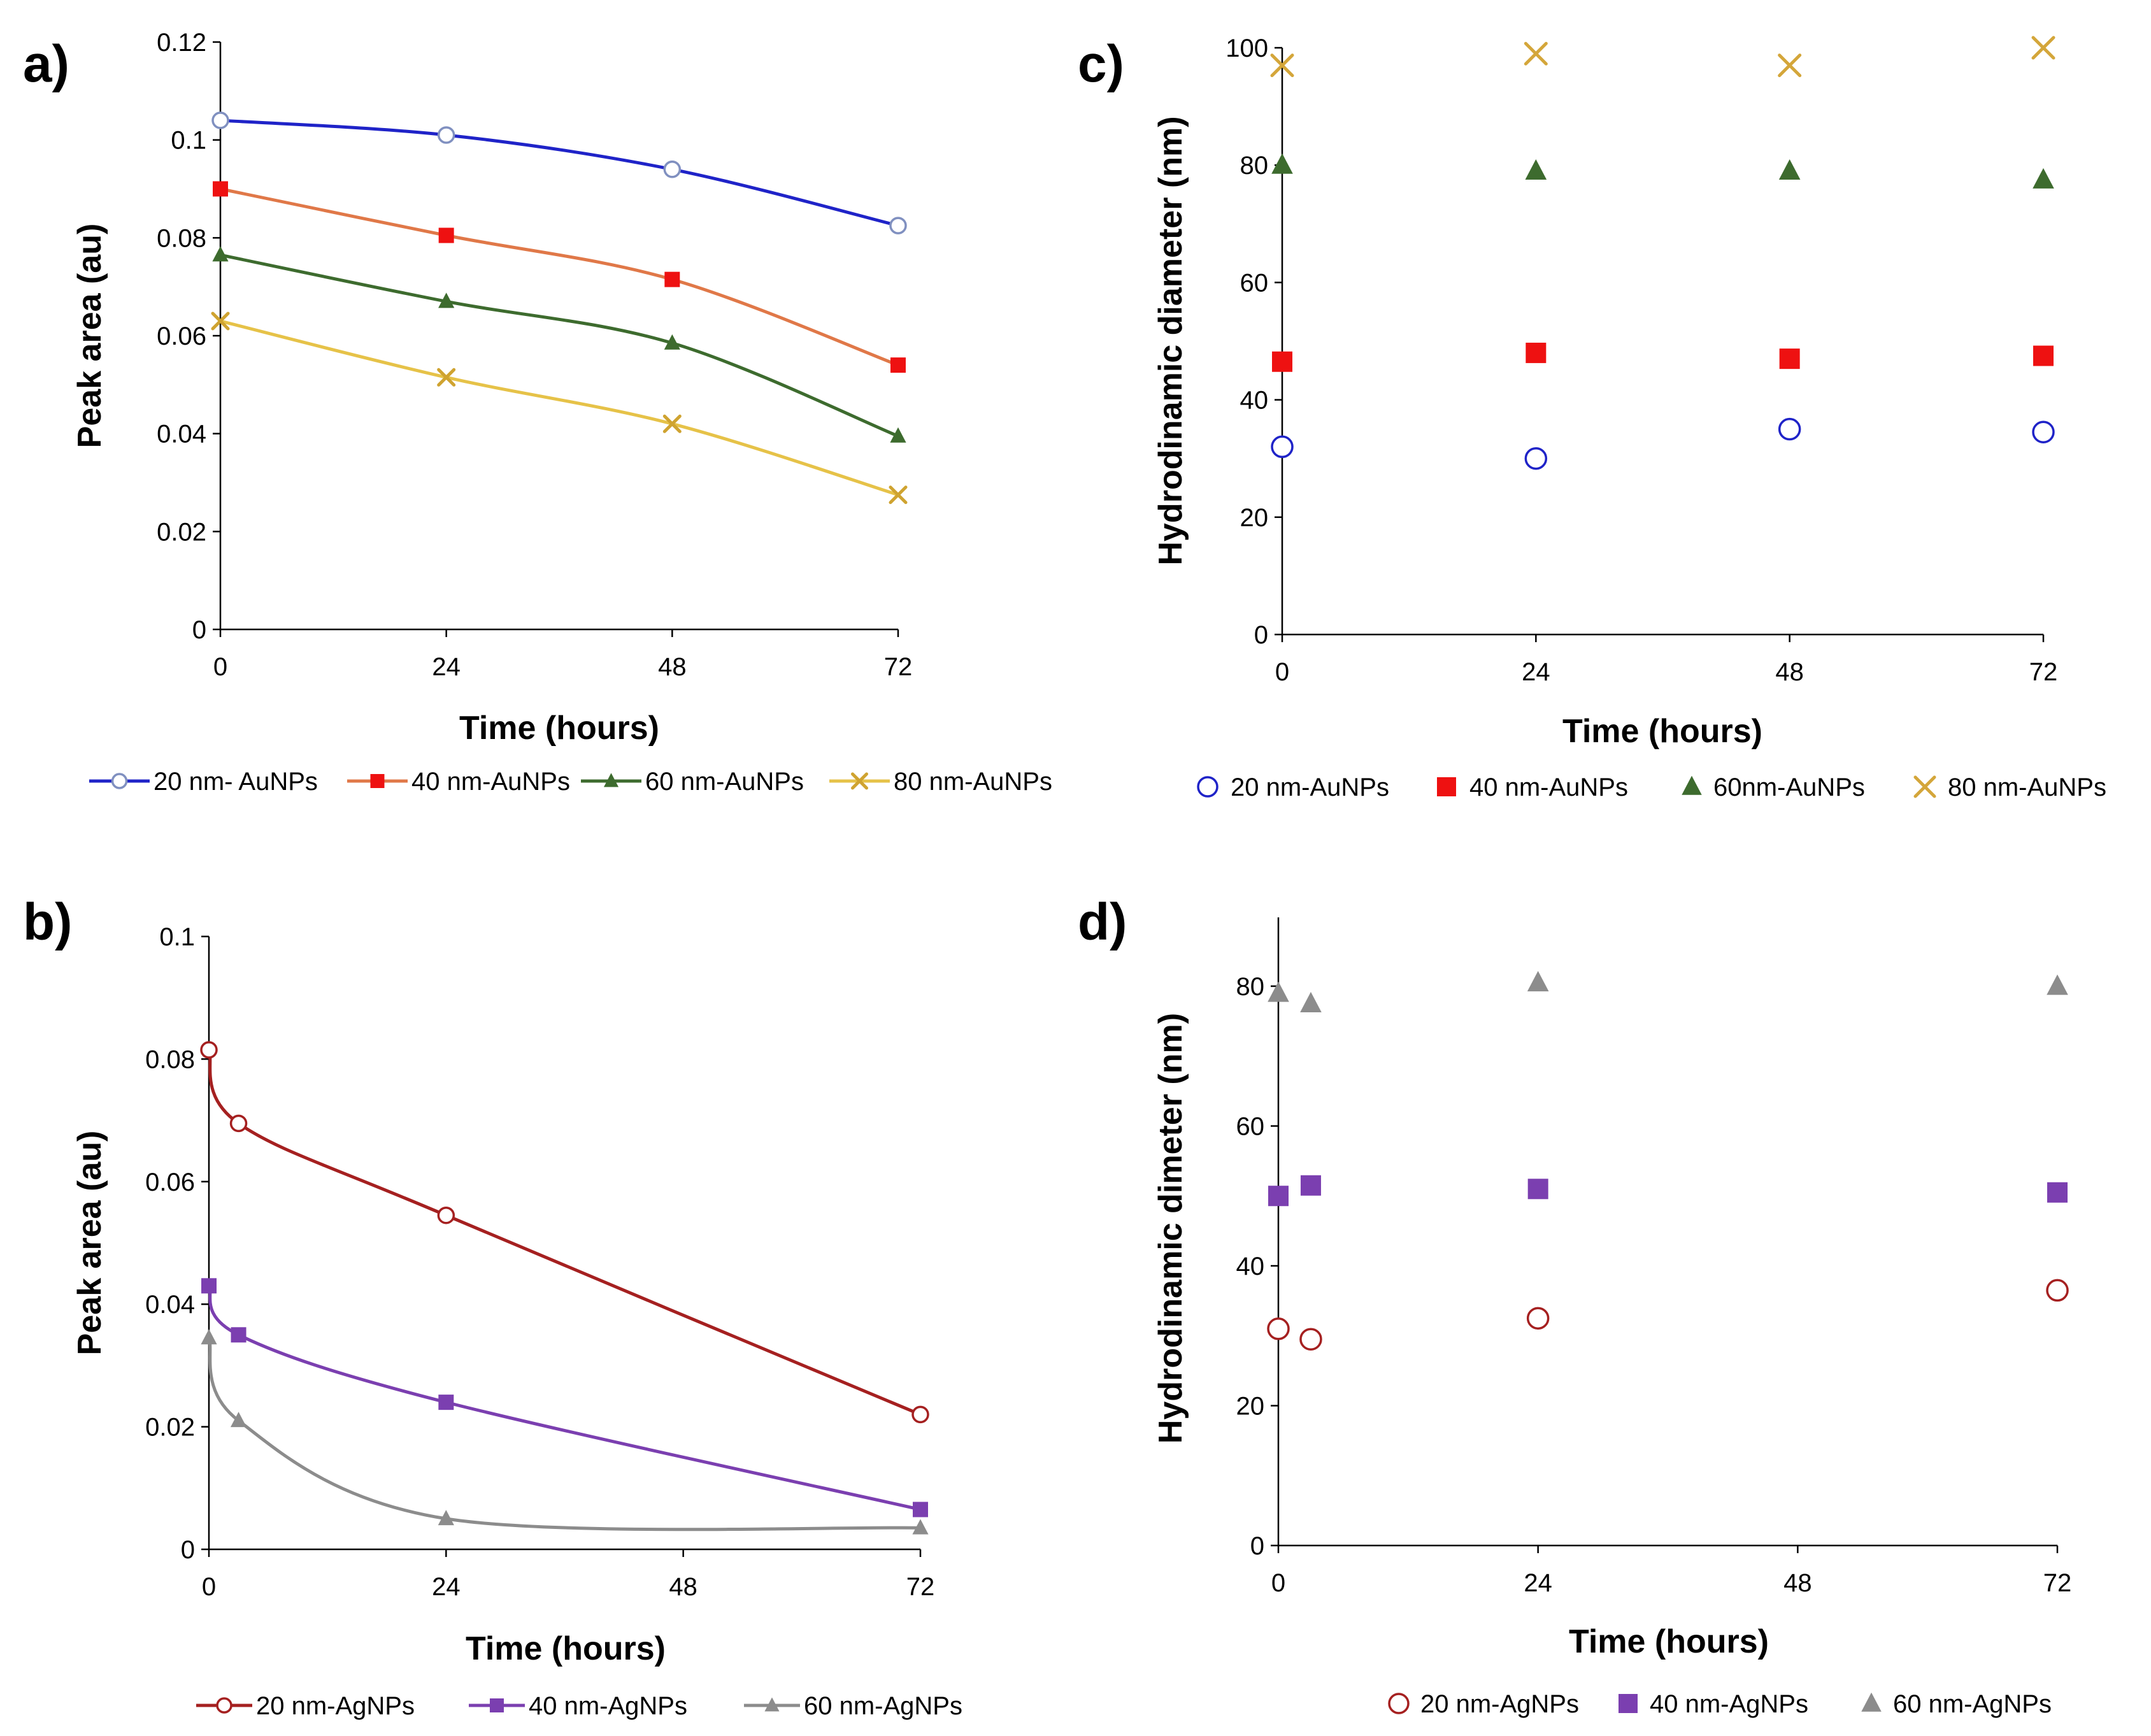  Describe the element at coordinates (1729, 1704) in the screenshot. I see `legend-label: 40 nm-AgNPs` at that location.